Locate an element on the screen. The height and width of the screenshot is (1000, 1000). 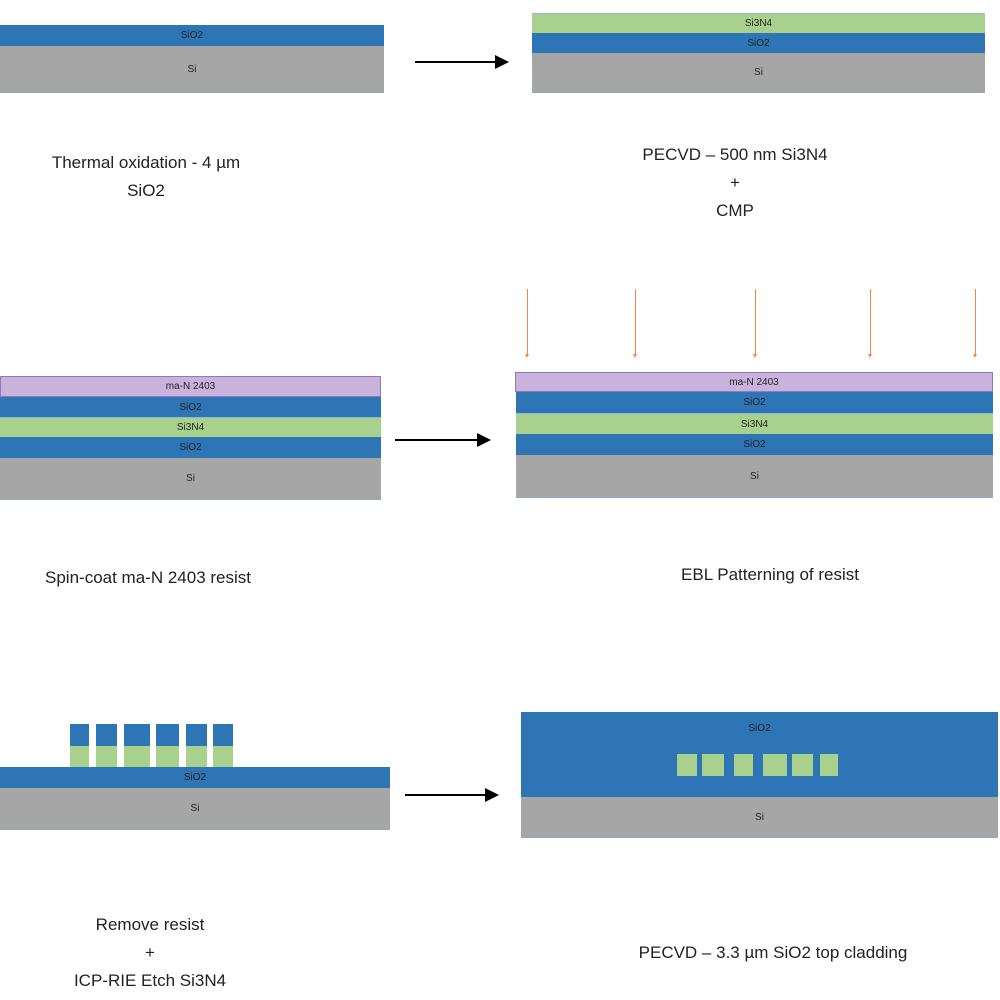
step3-si3n4-layer: Si3N4 is located at coordinates (190, 427).